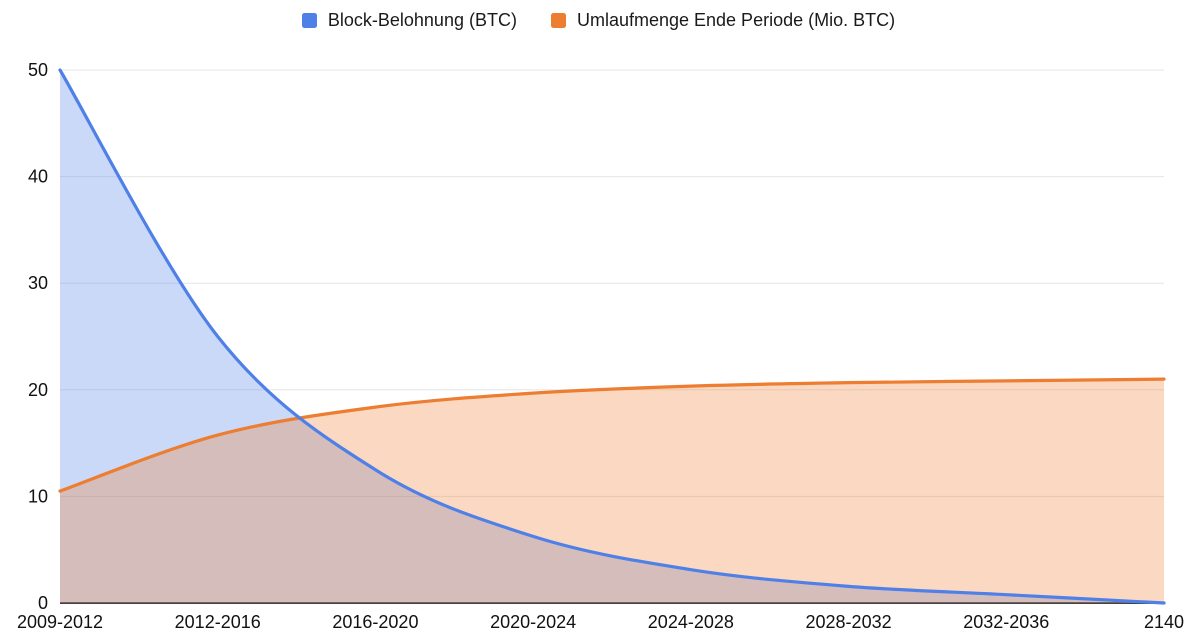  What do you see at coordinates (38, 390) in the screenshot?
I see `y-axis-label: 20` at bounding box center [38, 390].